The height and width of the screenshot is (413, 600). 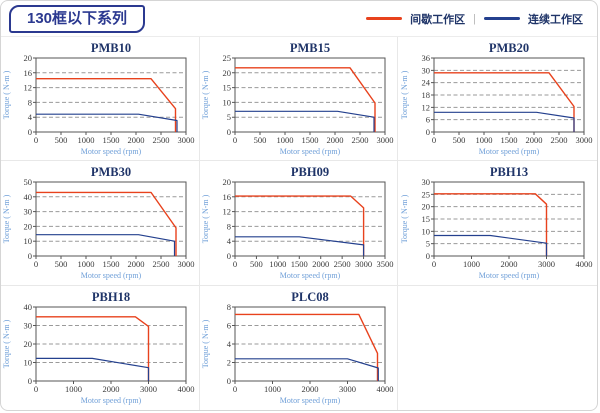 What do you see at coordinates (428, 244) in the screenshot?
I see `y-tick-label: 5` at bounding box center [428, 244].